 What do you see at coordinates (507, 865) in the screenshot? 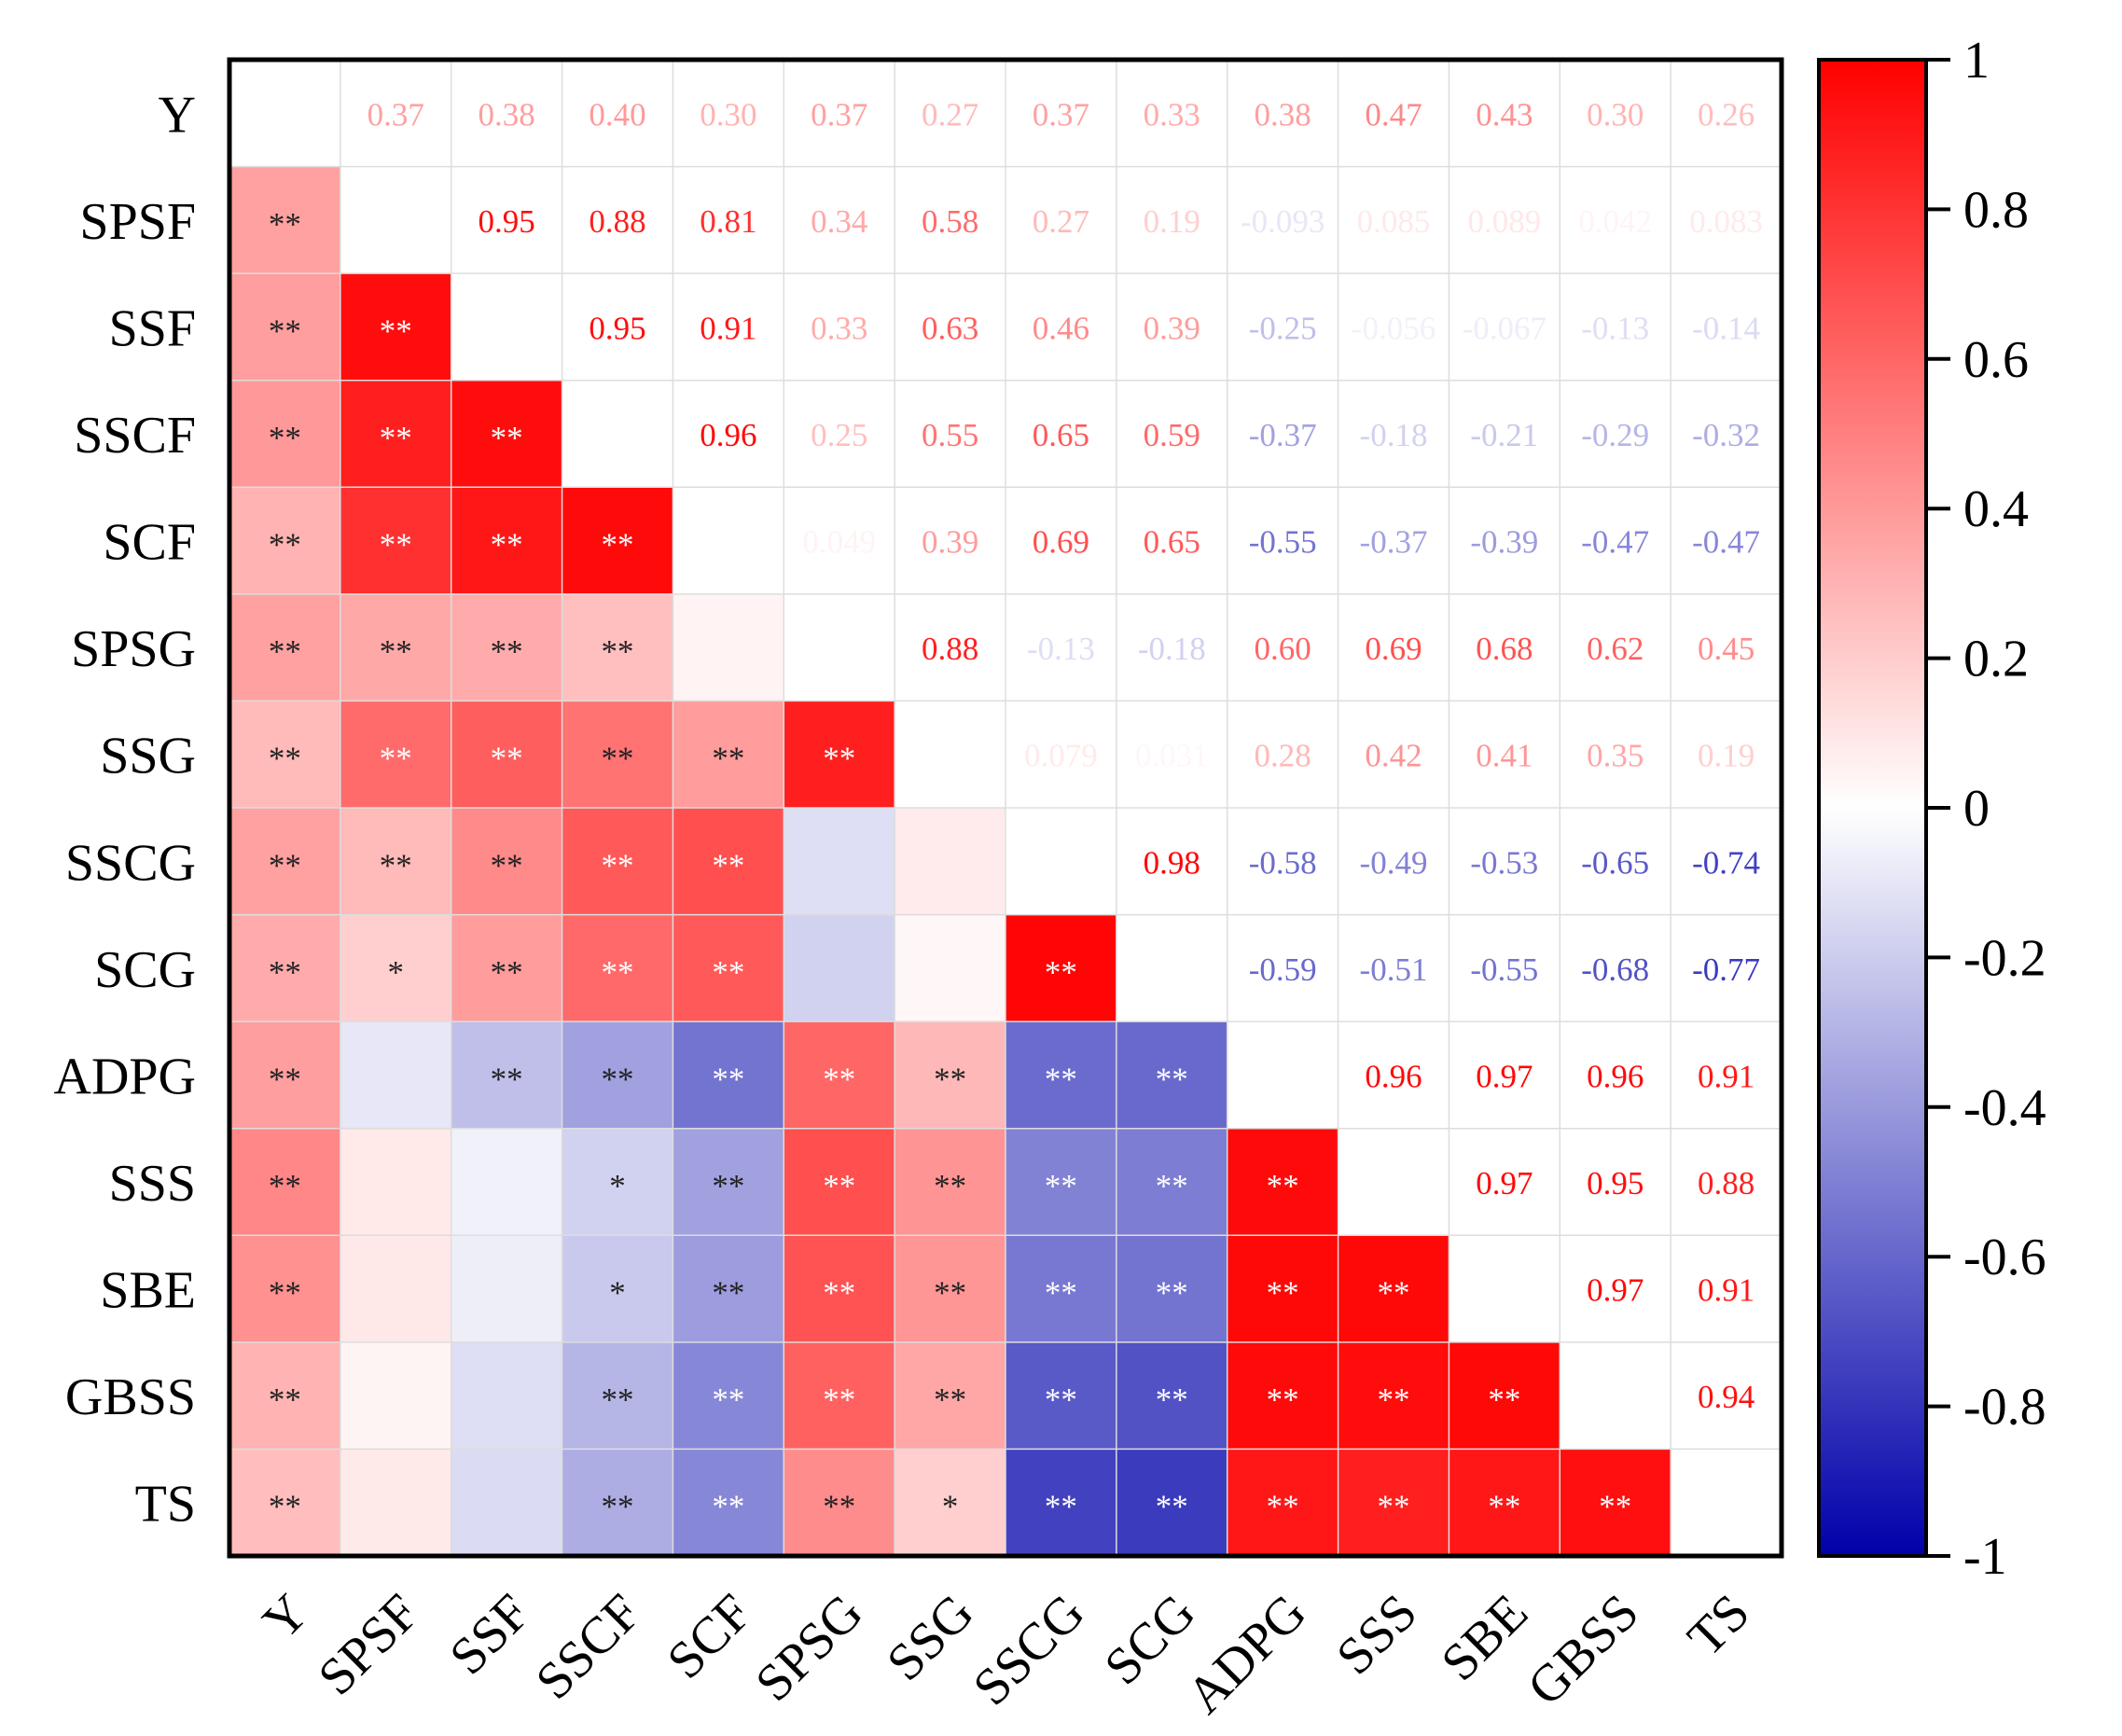
I see `significance-SSCG-SSF: **` at bounding box center [507, 865].